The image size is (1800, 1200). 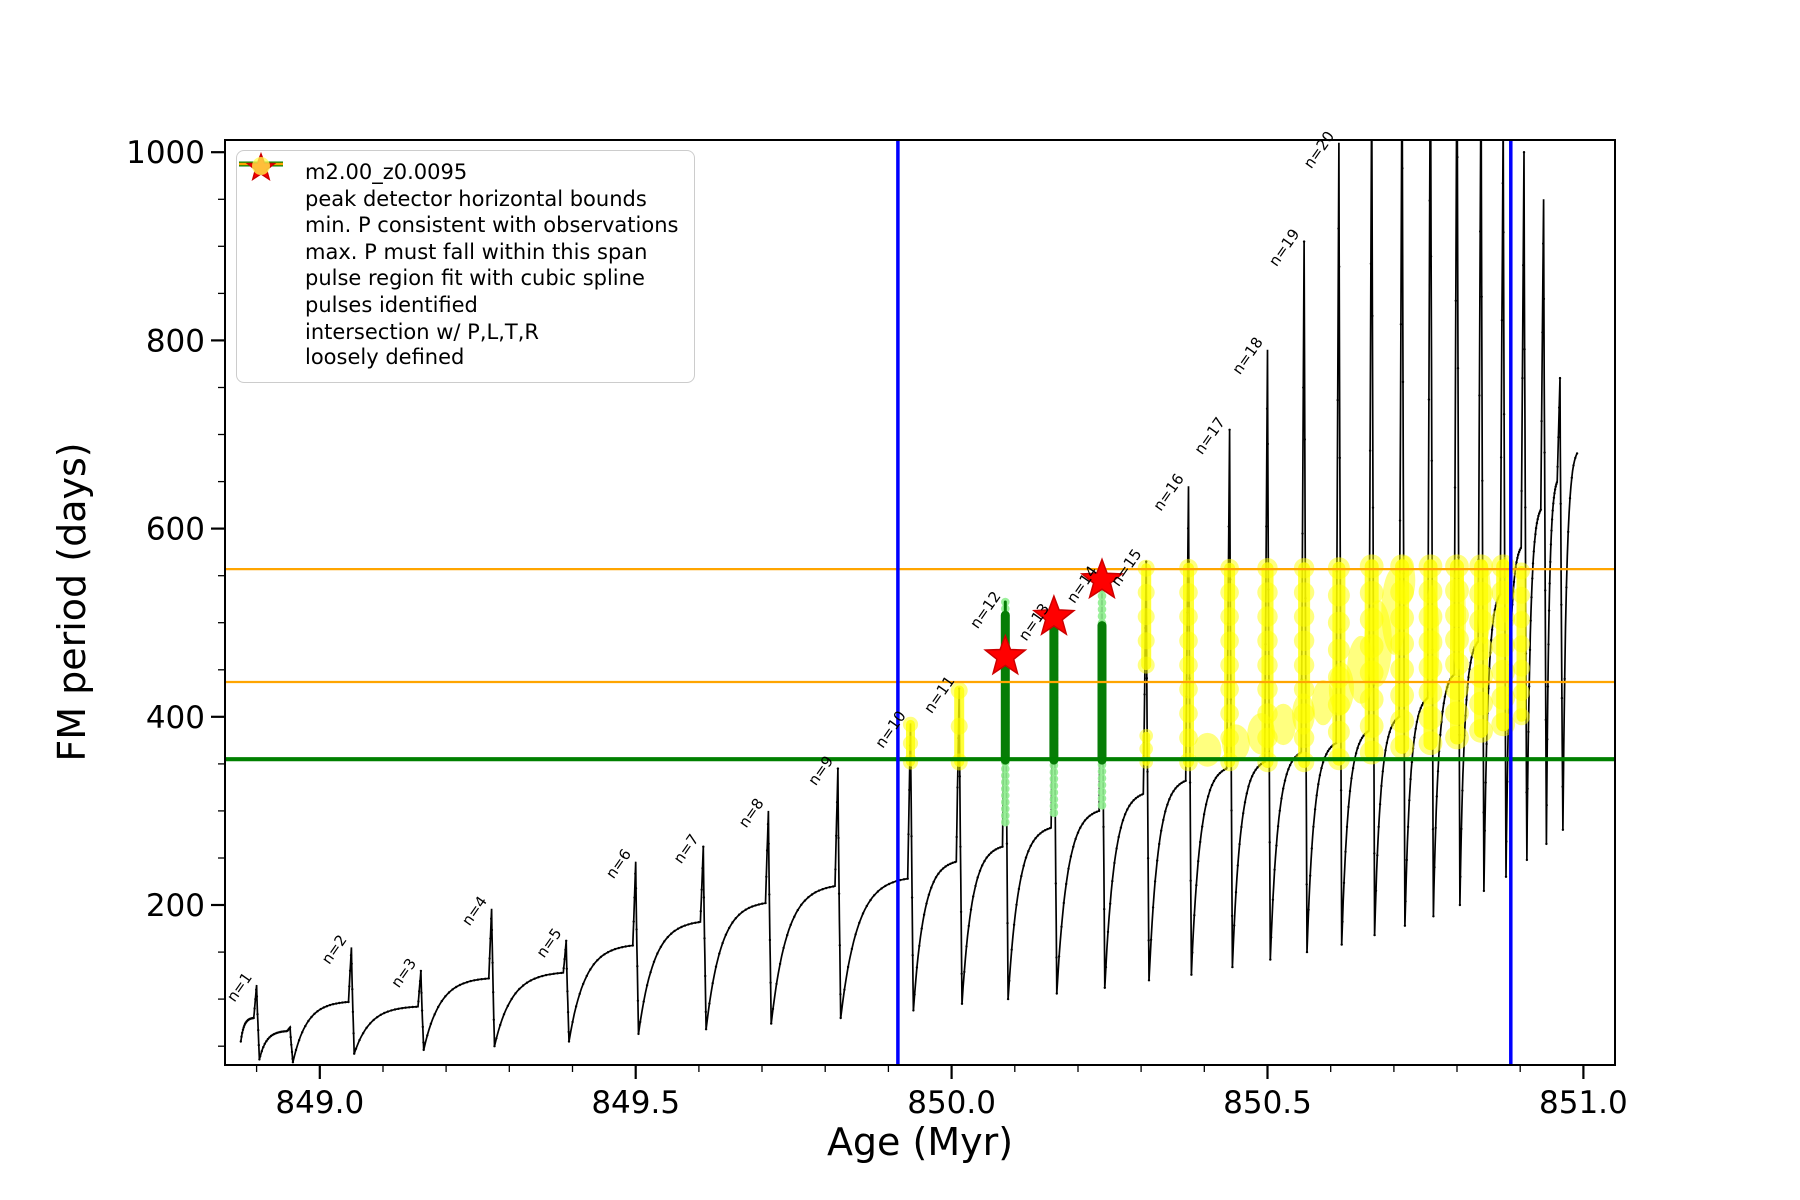 I want to click on legend-label-peak-bounds: peak detector horizontal bounds, so click(x=476, y=198).